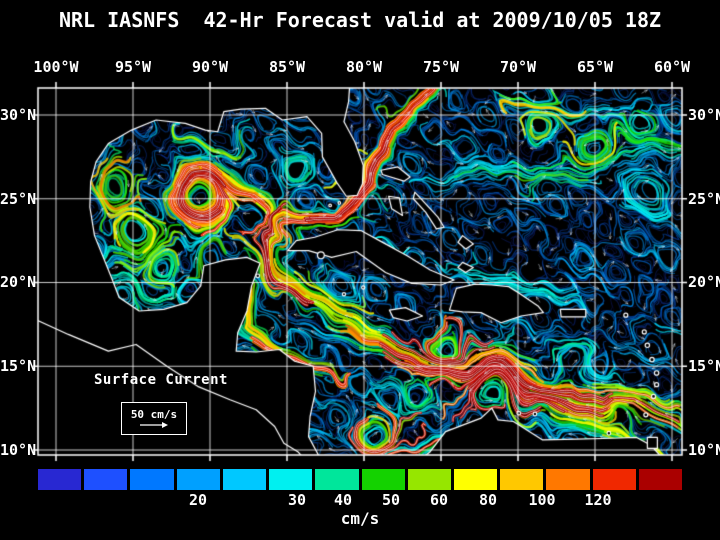 This screenshot has height=540, width=720. Describe the element at coordinates (161, 380) in the screenshot. I see `surface-current-label: Surface Current` at that location.